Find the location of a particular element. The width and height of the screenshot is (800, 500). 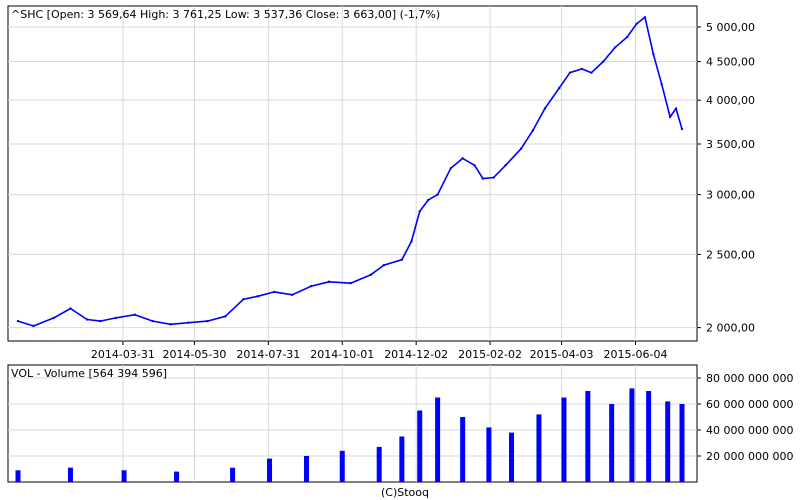

volume-title: VOL - Volume [564 394 596] is located at coordinates (89, 373).